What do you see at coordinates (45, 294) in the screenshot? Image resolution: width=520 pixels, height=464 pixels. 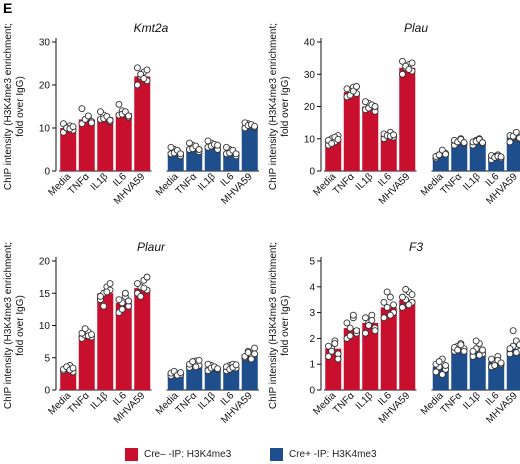 I see `y-tick-label: 15` at bounding box center [45, 294].